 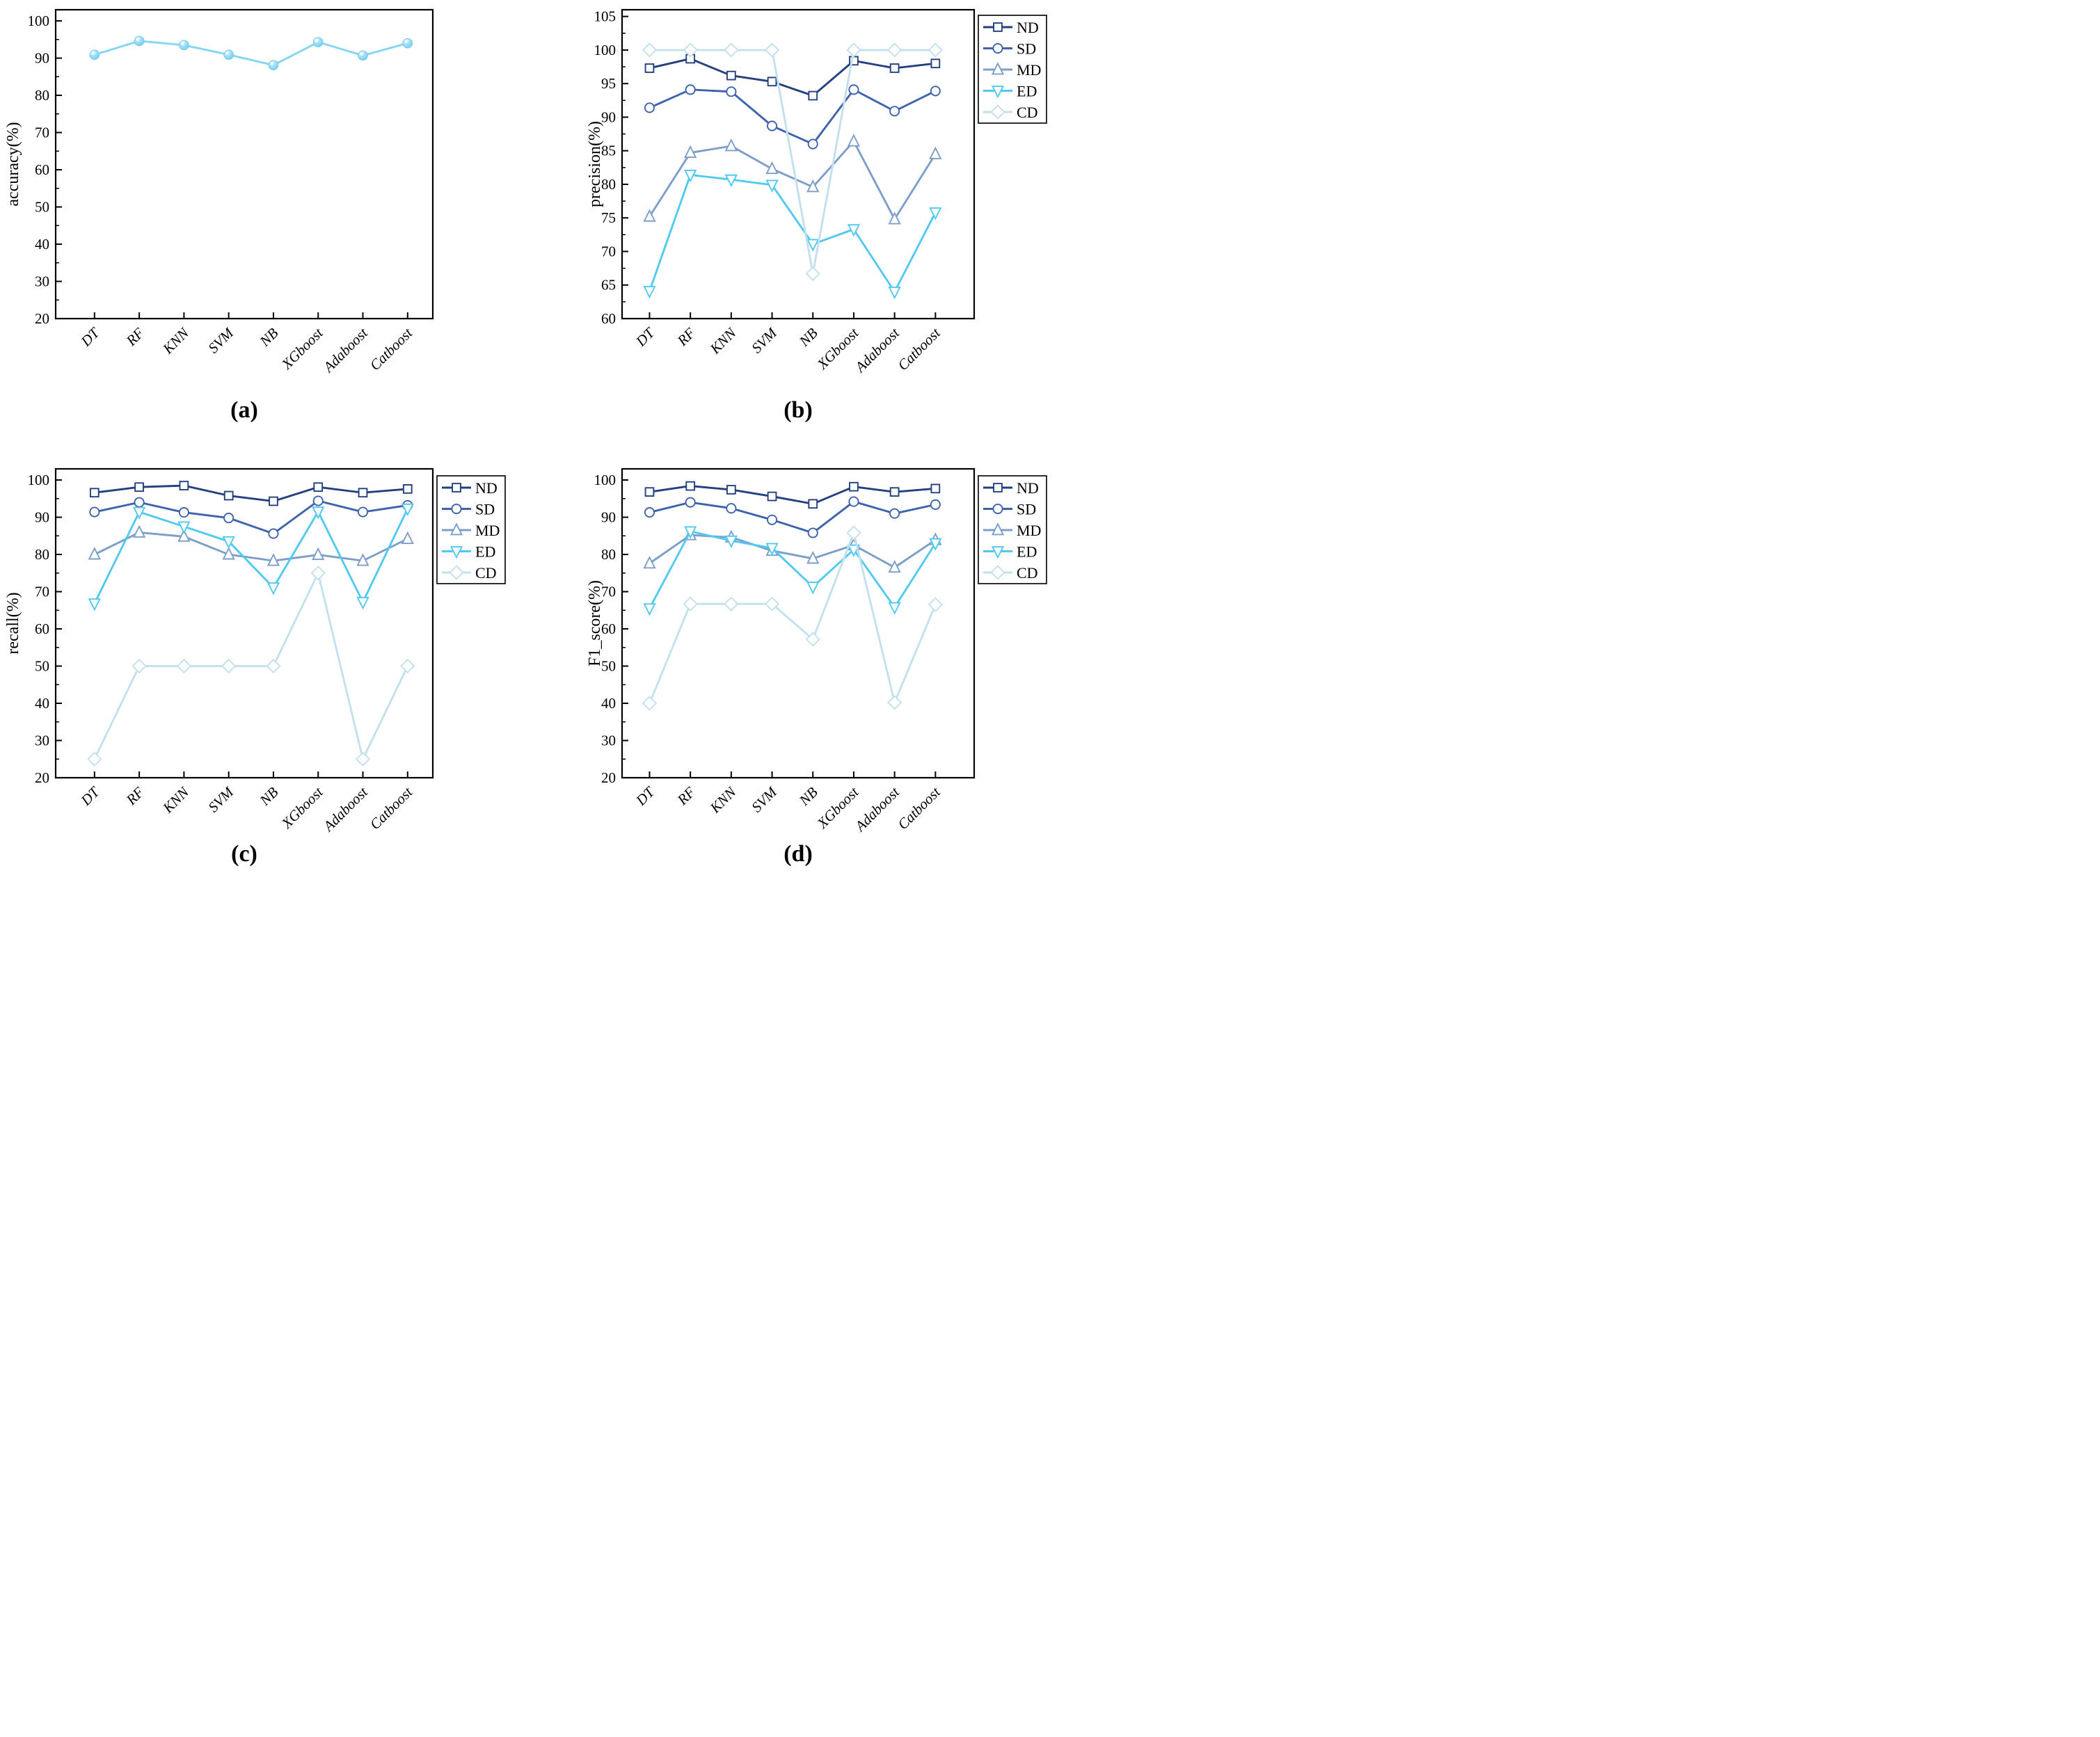 What do you see at coordinates (793, 233) in the screenshot?
I see `series-ED-line` at bounding box center [793, 233].